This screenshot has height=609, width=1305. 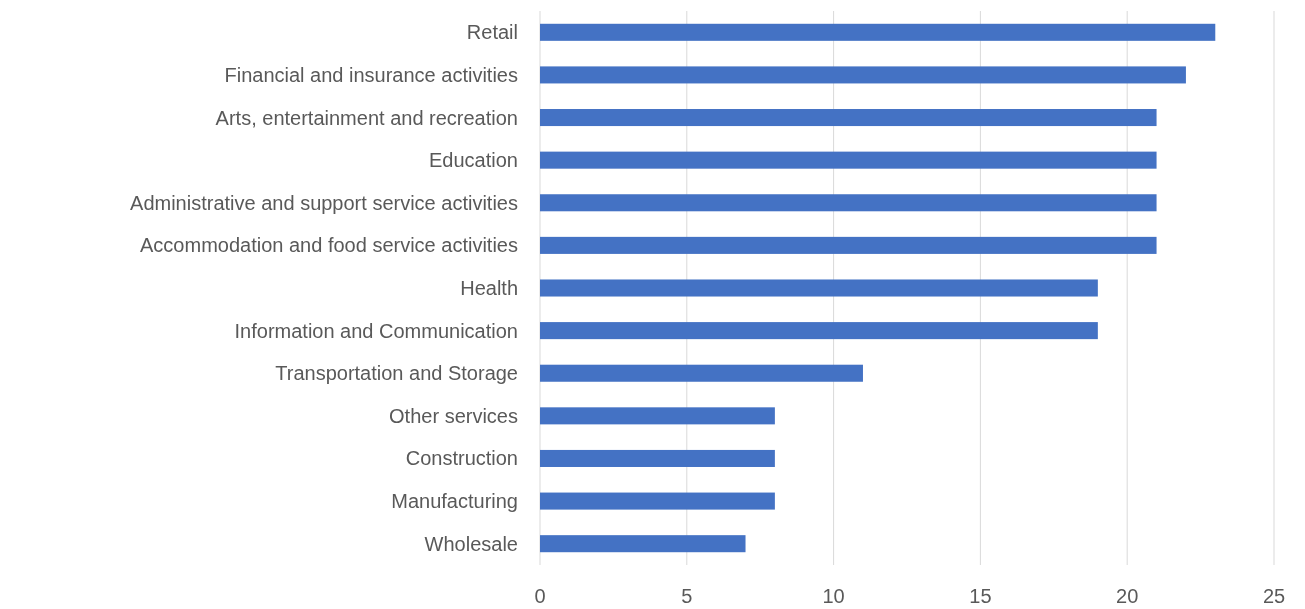 I want to click on y-tick-label: Administrative and support service activities, so click(x=324, y=202).